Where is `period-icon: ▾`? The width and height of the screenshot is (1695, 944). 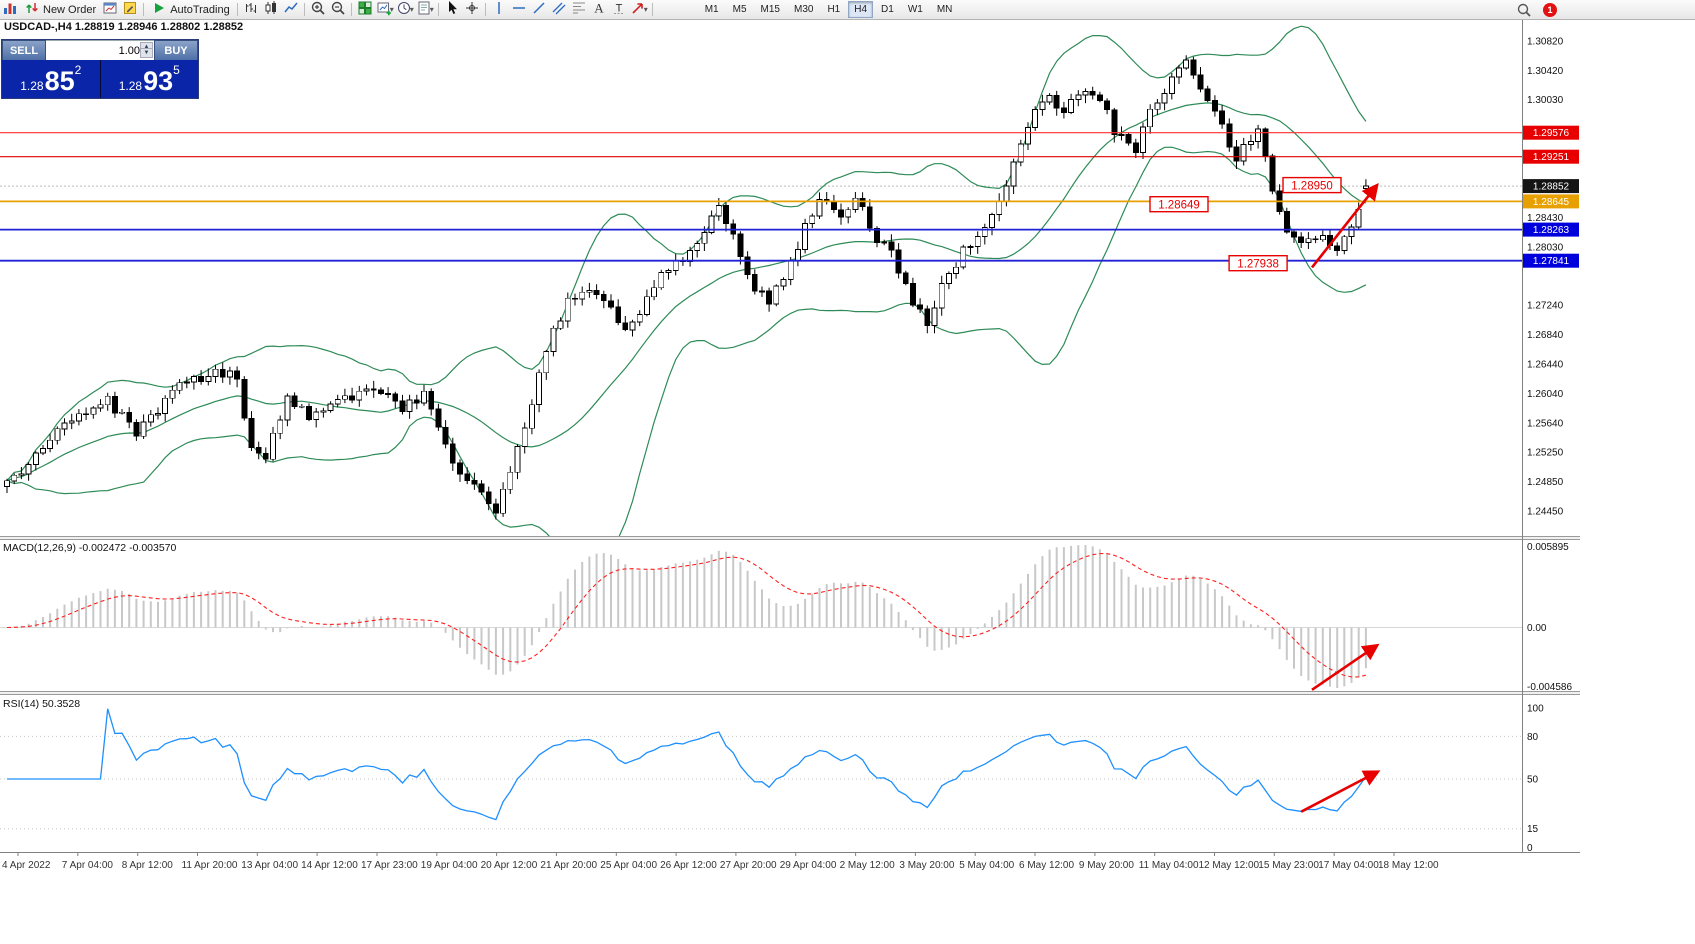 period-icon: ▾ is located at coordinates (405, 9).